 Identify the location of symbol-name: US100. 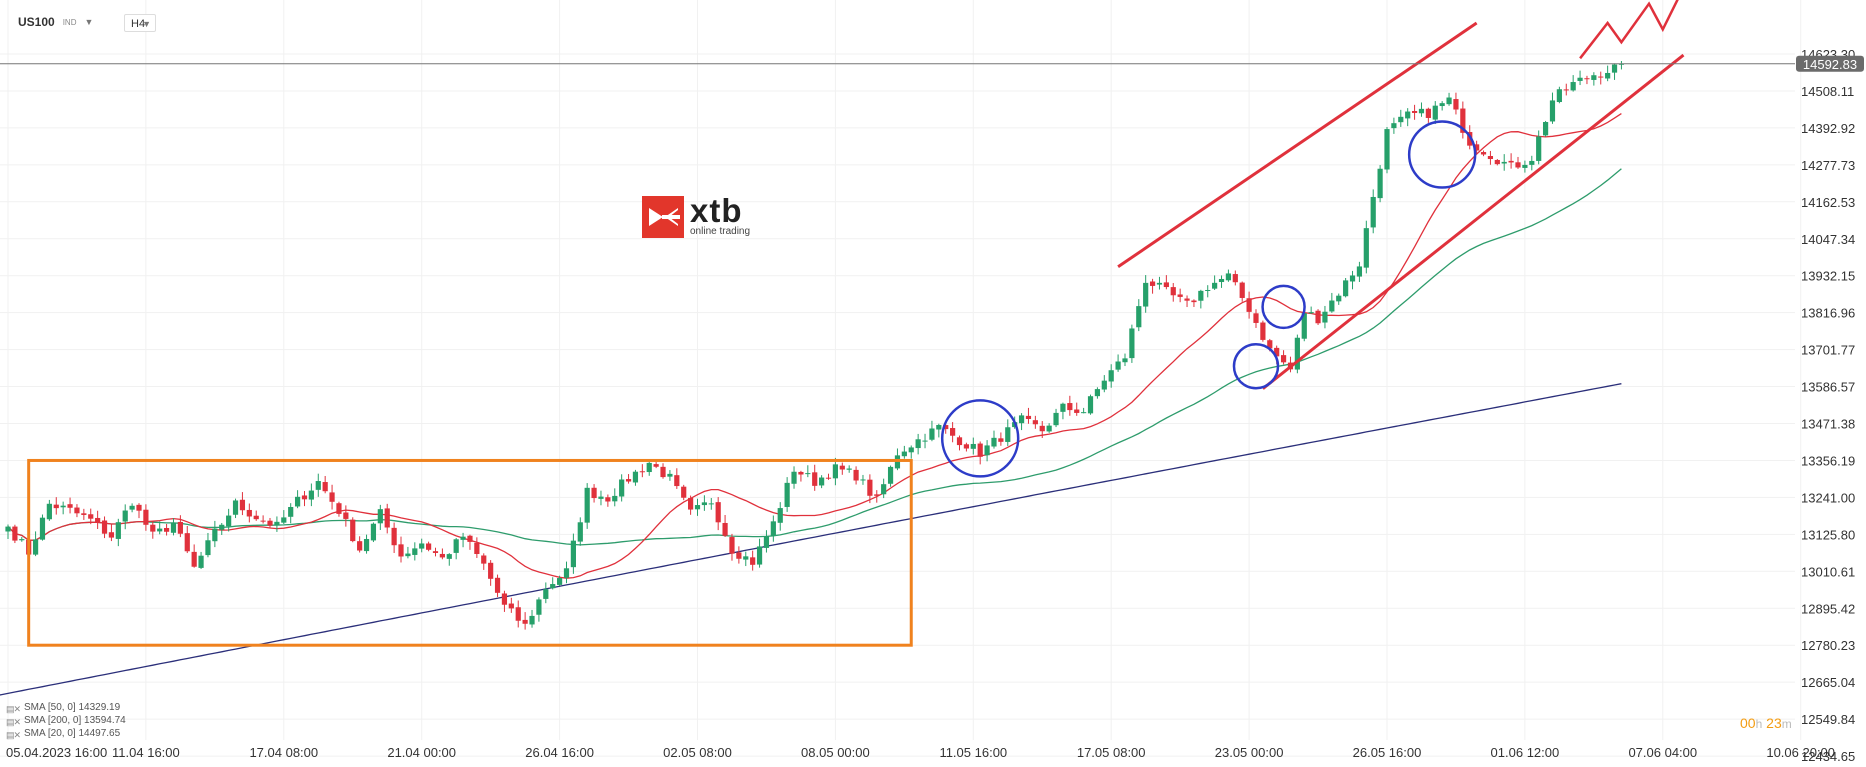
(36, 22).